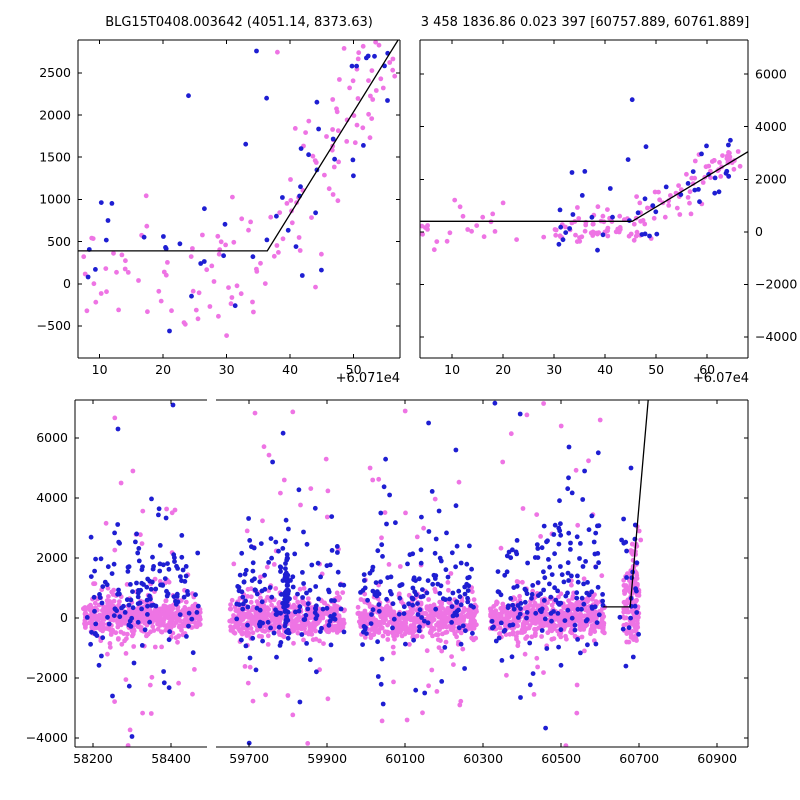  I want to click on x-tick-label: 60900, so click(717, 758).